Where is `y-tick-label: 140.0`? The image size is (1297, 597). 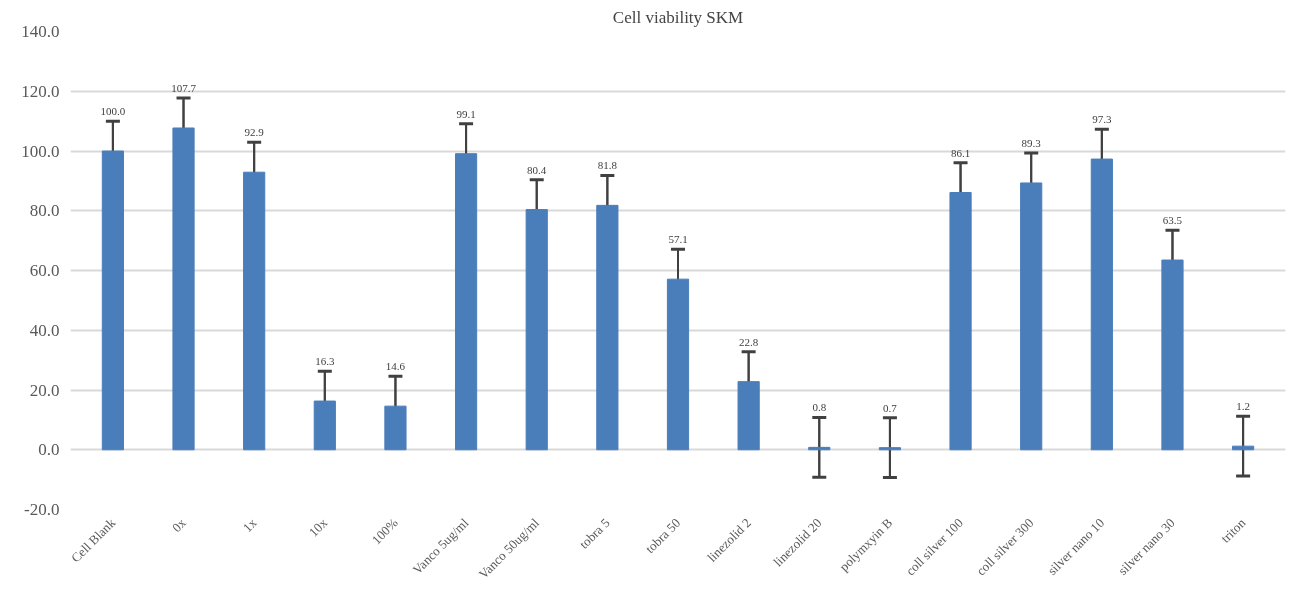 y-tick-label: 140.0 is located at coordinates (40, 31).